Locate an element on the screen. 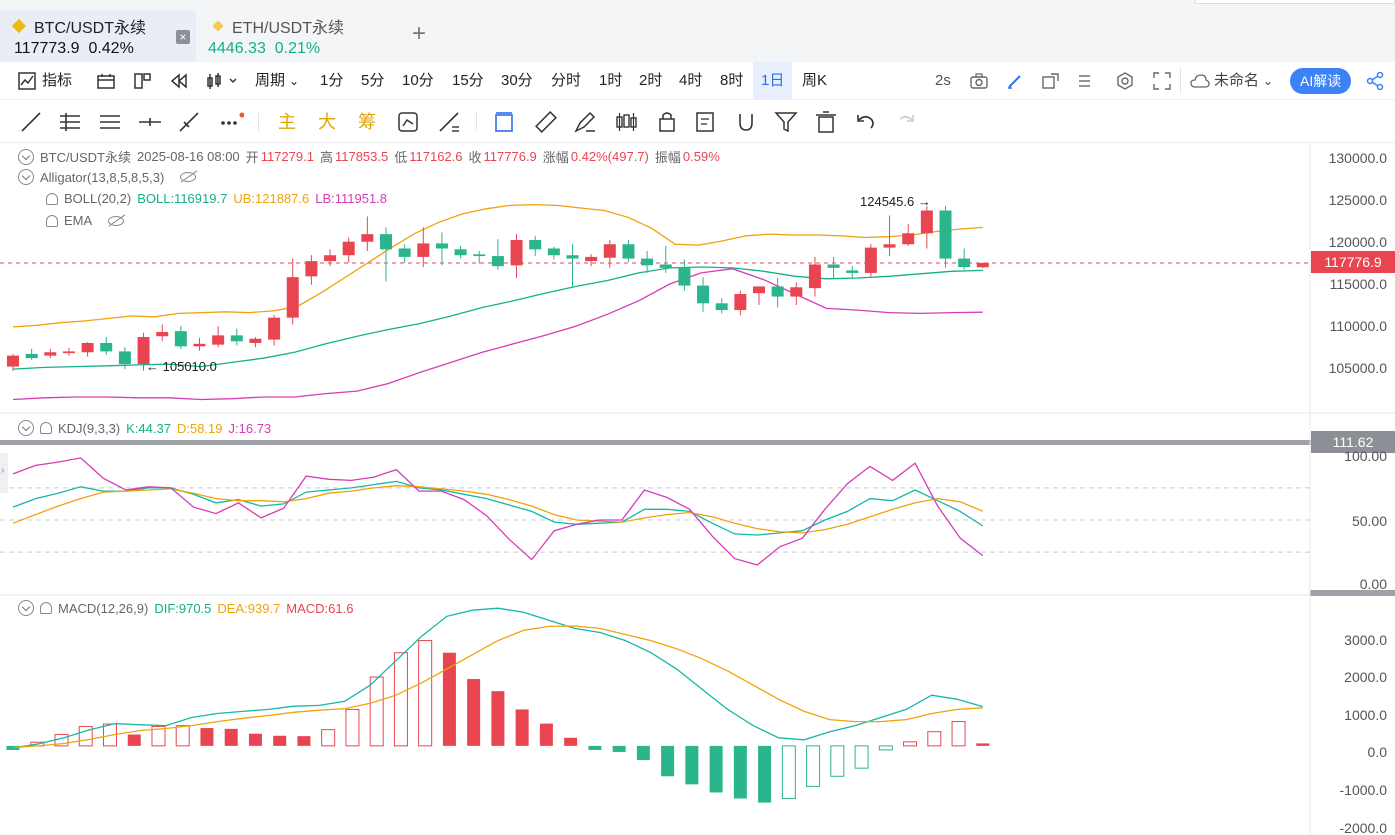 This screenshot has height=835, width=1395. add-tab-icon: + is located at coordinates (419, 33).